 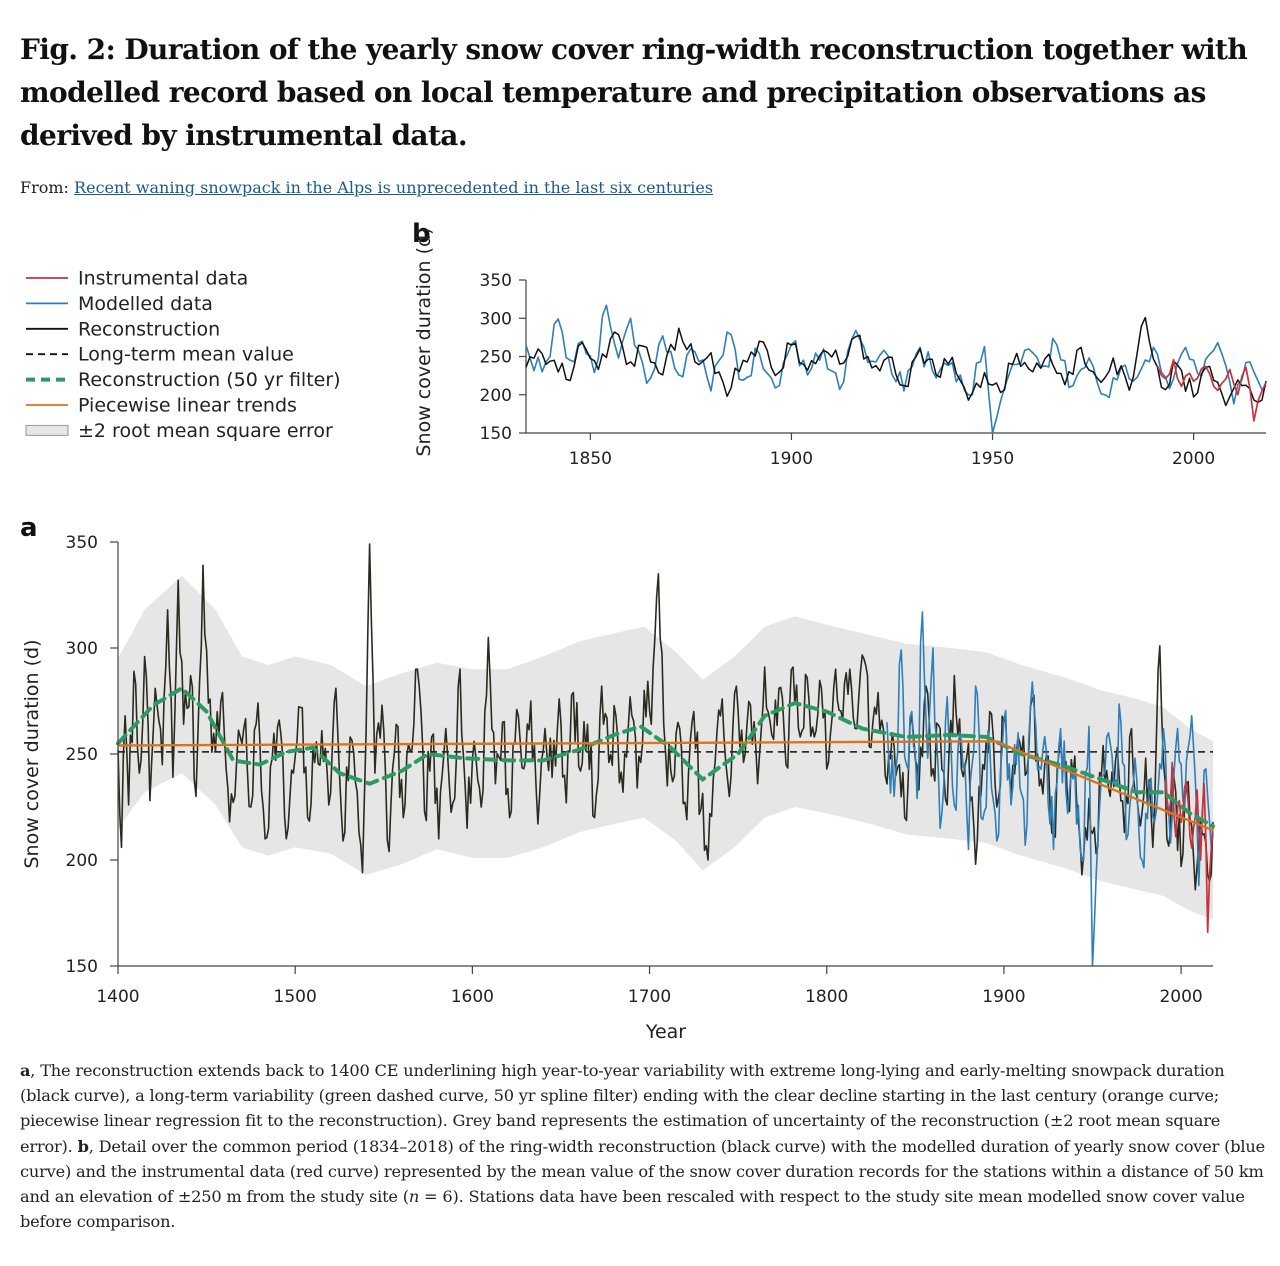 What do you see at coordinates (1211, 390) in the screenshot?
I see `instrumental-line-b` at bounding box center [1211, 390].